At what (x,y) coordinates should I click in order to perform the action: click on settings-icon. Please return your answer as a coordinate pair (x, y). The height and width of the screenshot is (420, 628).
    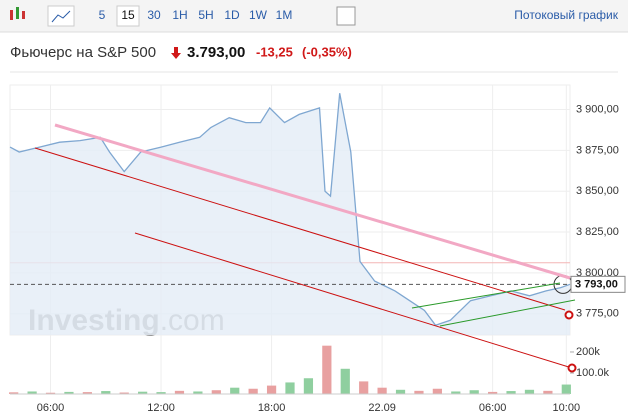
    Looking at the image, I should click on (346, 16).